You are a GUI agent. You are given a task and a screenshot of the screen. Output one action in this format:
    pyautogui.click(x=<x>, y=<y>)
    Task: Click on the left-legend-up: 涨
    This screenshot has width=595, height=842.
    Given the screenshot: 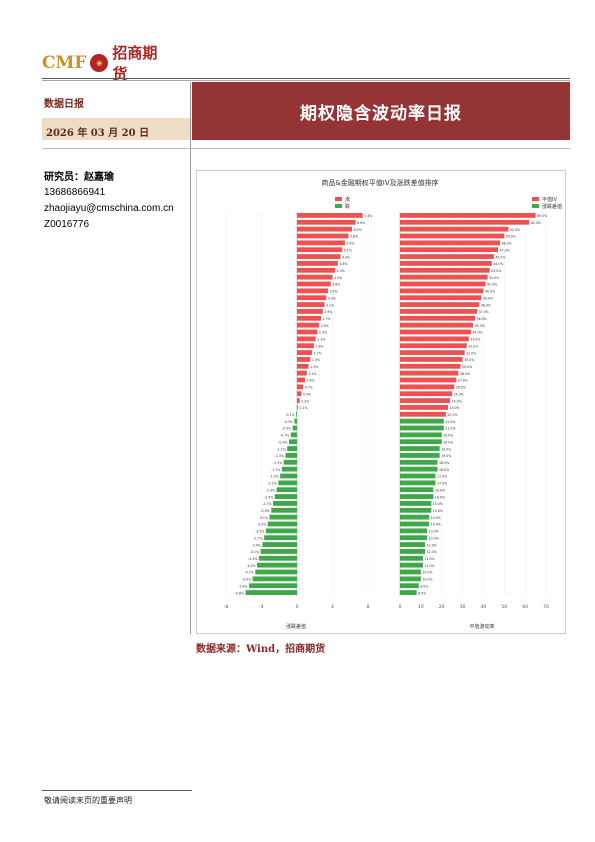 What is the action you would take?
    pyautogui.click(x=347, y=199)
    